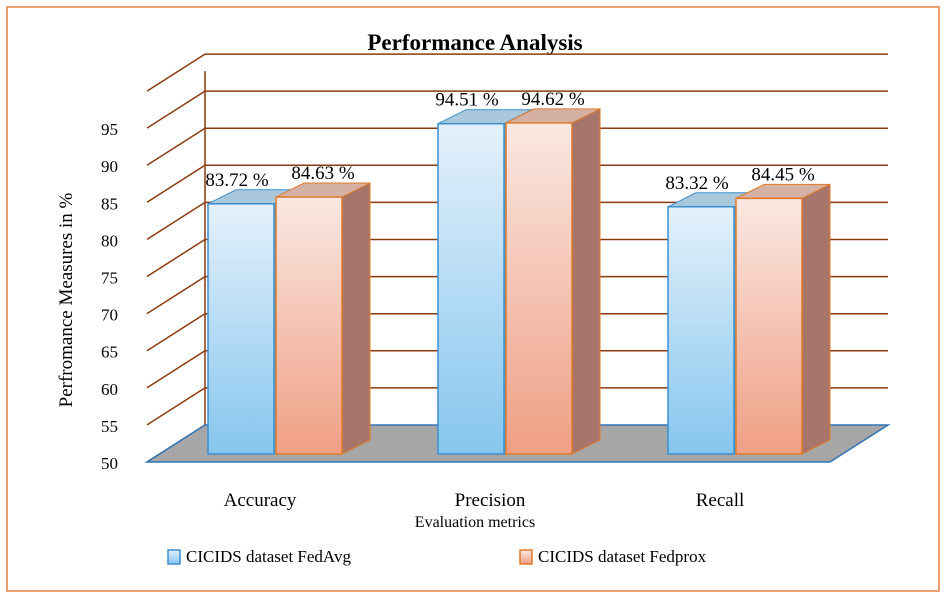  Describe the element at coordinates (109, 315) in the screenshot. I see `y-tick-label: 70` at that location.